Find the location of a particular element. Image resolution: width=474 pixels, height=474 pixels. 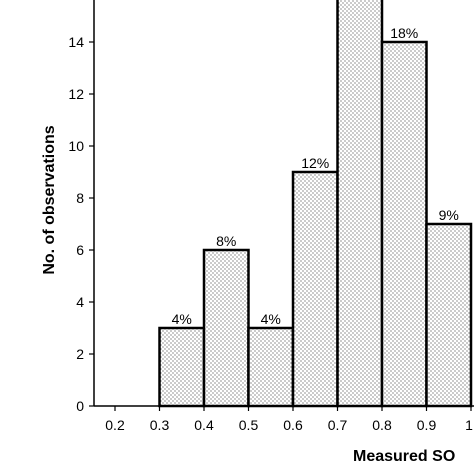

y-tick-label: 4 is located at coordinates (80, 302).